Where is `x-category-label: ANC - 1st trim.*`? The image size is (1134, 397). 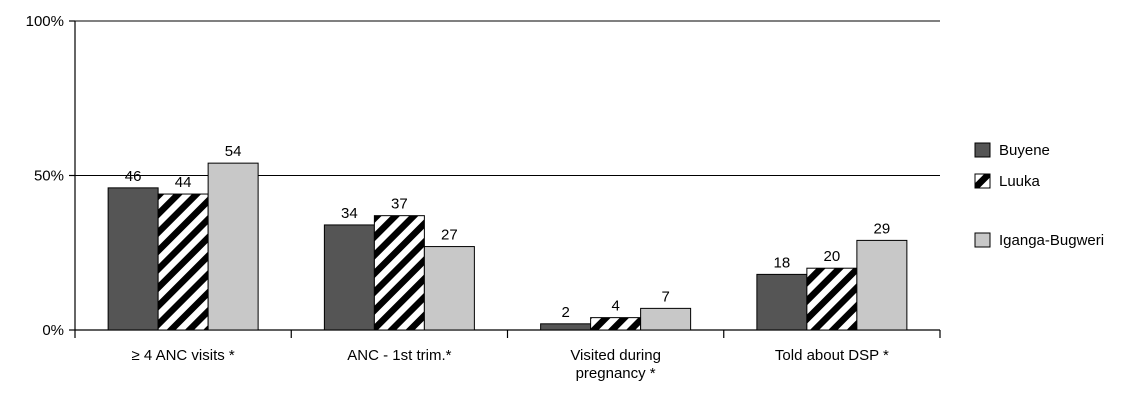 x-category-label: ANC - 1st trim.* is located at coordinates (399, 355).